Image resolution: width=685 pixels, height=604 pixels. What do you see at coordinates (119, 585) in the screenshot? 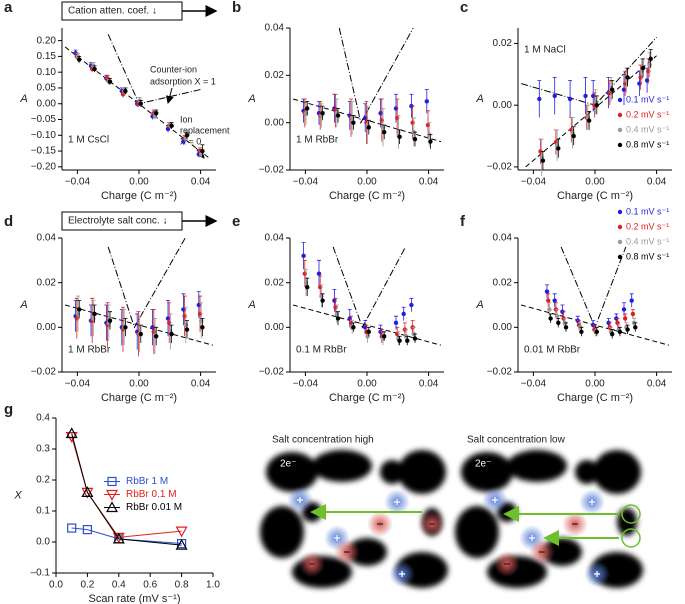
I see `x-tick-label: 0.4` at bounding box center [119, 585].